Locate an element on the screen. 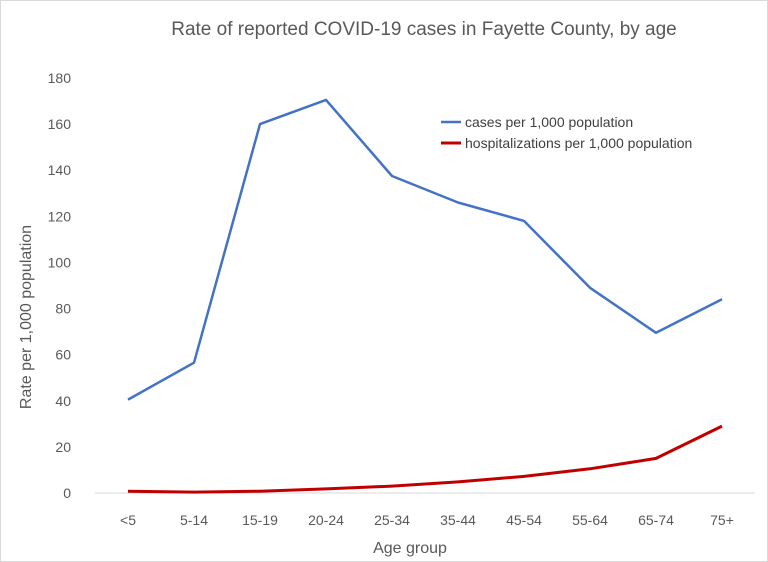  y-tick-label: 20 is located at coordinates (63, 447).